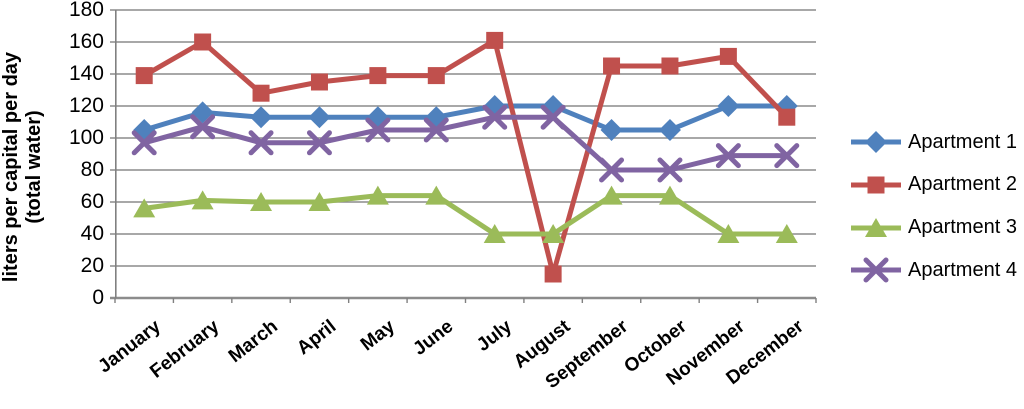 This screenshot has height=409, width=1024. I want to click on legend-label: Apartment 1, so click(962, 141).